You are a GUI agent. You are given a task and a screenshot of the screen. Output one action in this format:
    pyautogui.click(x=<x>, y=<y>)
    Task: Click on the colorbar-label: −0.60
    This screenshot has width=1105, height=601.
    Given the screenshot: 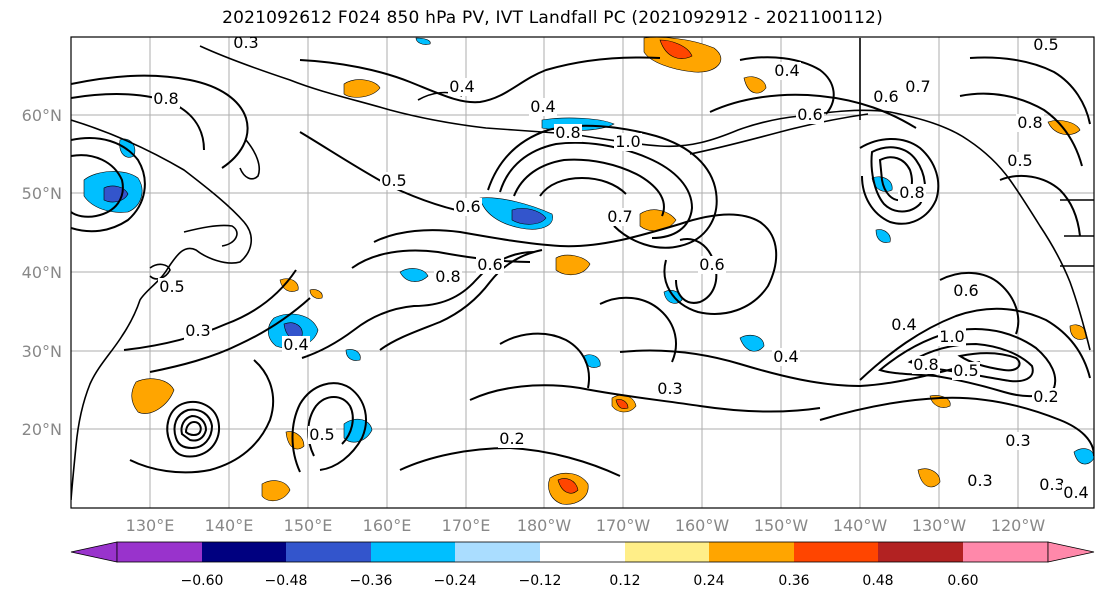 What is the action you would take?
    pyautogui.click(x=202, y=581)
    